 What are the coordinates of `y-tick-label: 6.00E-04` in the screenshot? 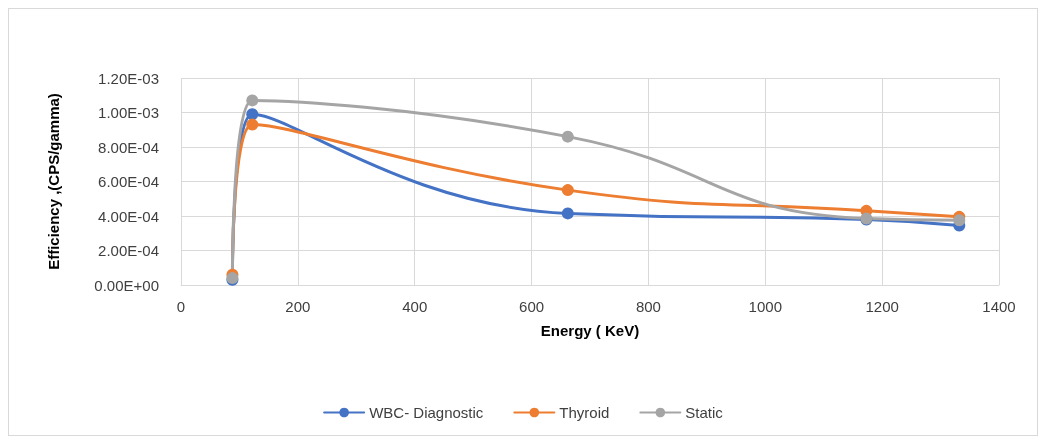 It's located at (128, 181).